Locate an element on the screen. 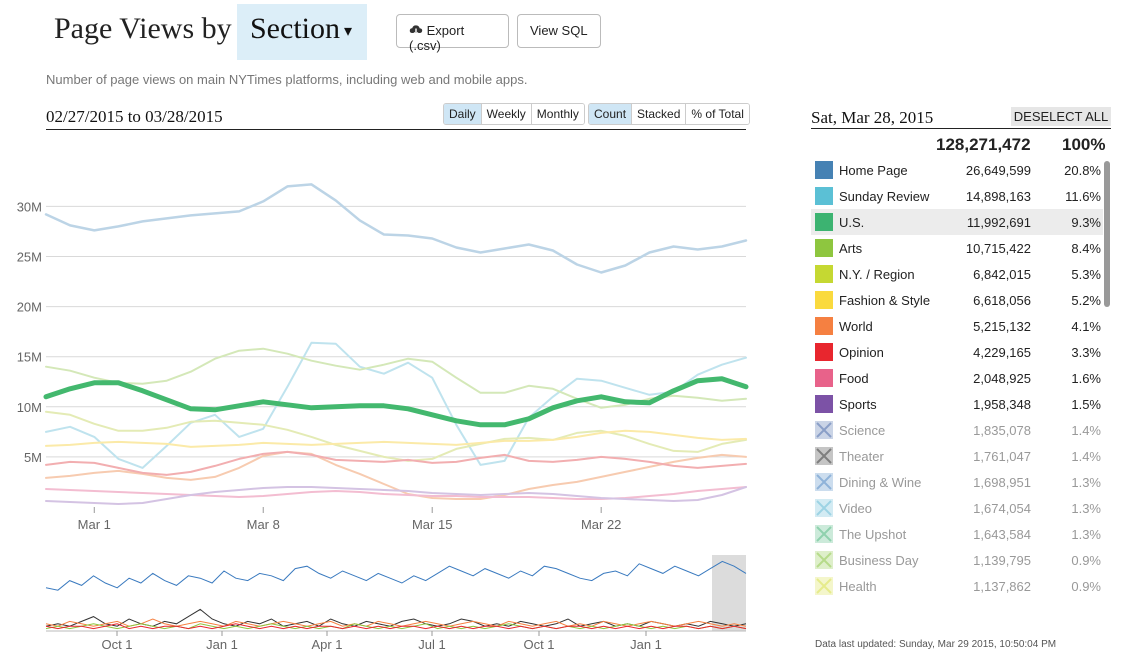  section-name: Health is located at coordinates (858, 586).